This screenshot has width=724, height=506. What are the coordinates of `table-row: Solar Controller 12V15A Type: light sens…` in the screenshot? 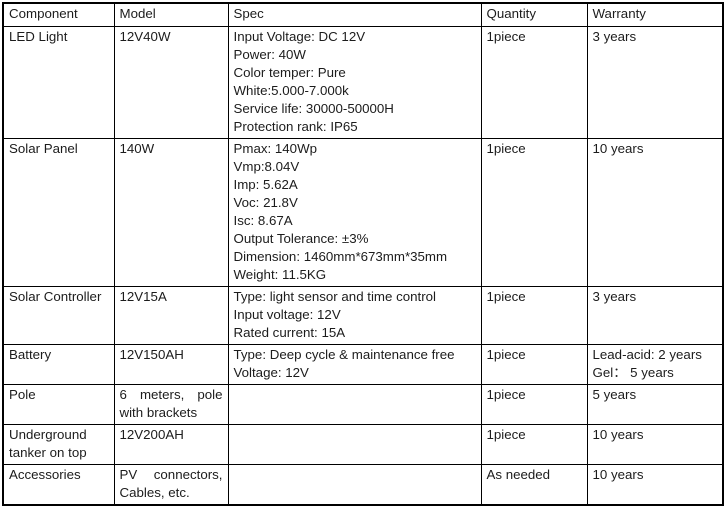 It's located at (363, 315).